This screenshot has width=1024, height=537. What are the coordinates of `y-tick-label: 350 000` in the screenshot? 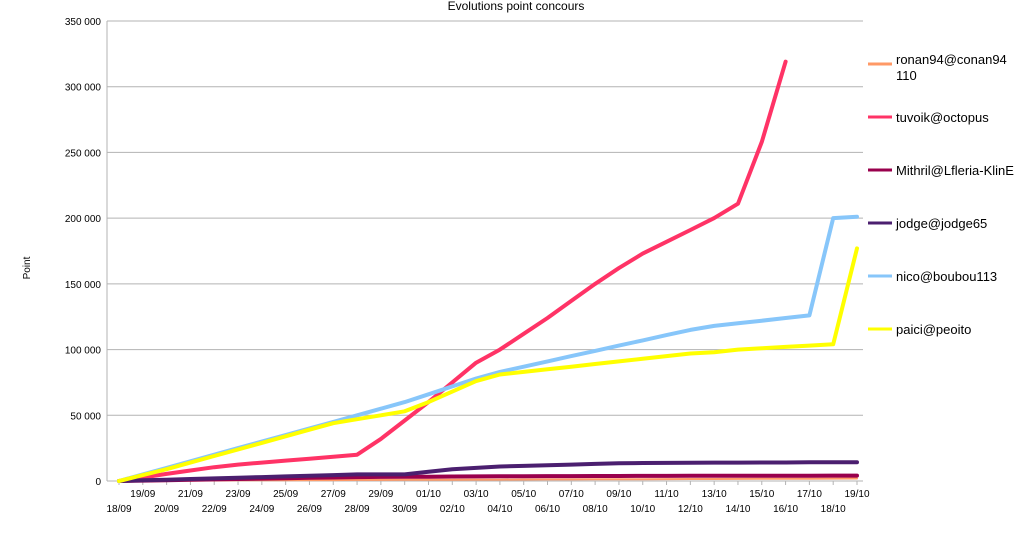 It's located at (83, 22).